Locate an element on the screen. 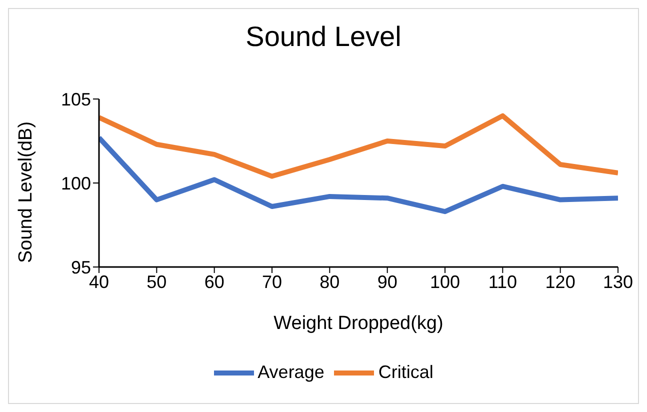 Image resolution: width=647 pixels, height=412 pixels. x-tick-label: 50 is located at coordinates (156, 282).